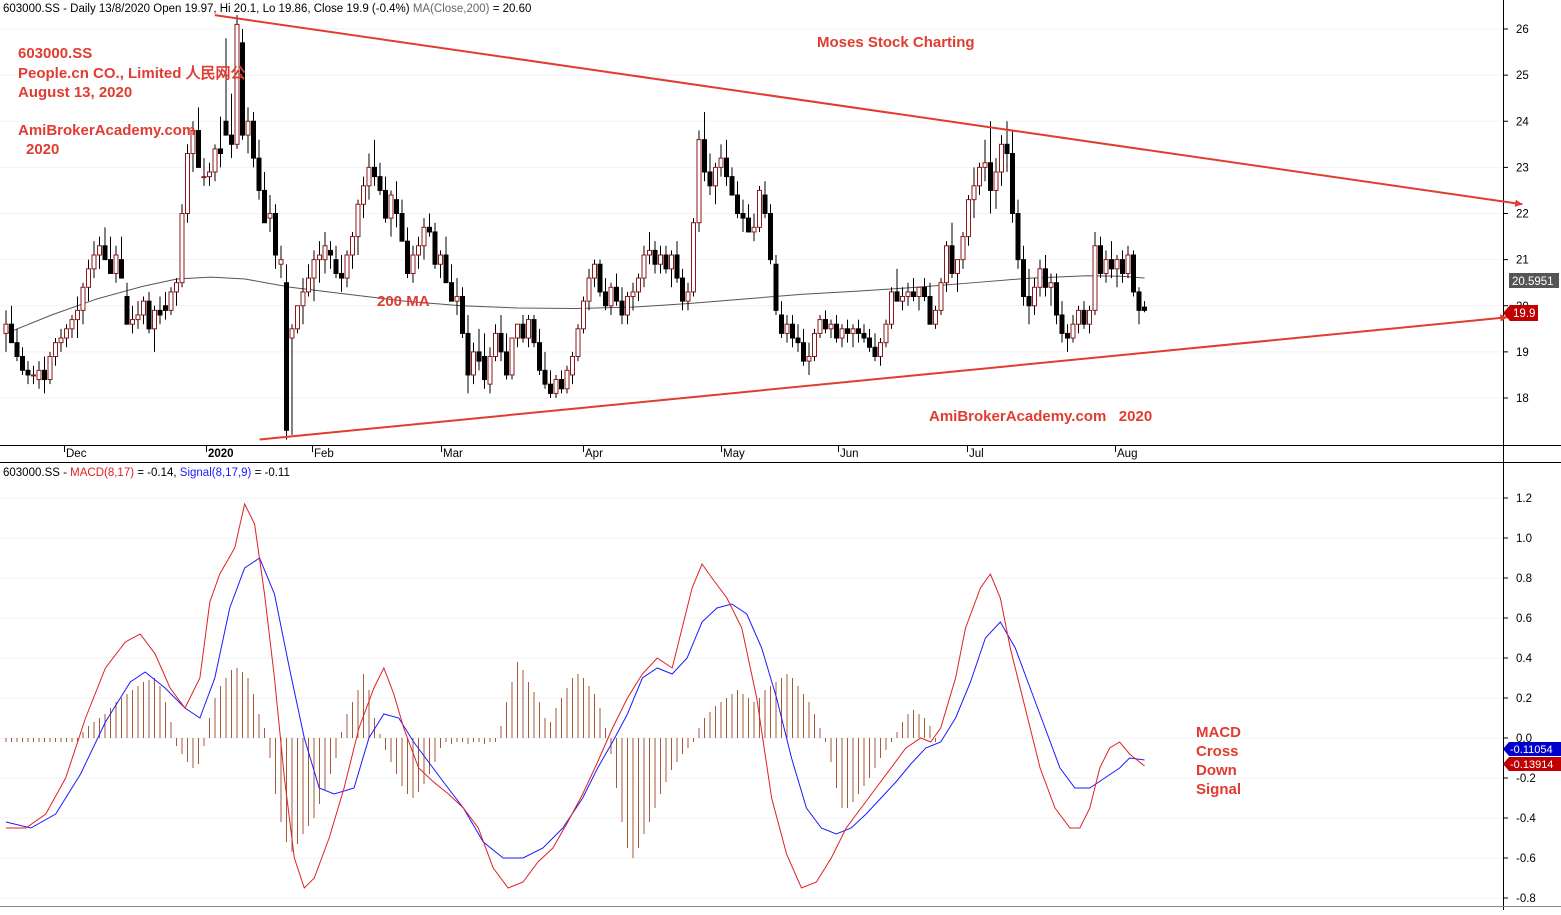 The height and width of the screenshot is (915, 1561). What do you see at coordinates (1217, 751) in the screenshot?
I see `macd-annotation-line-2: Cross` at bounding box center [1217, 751].